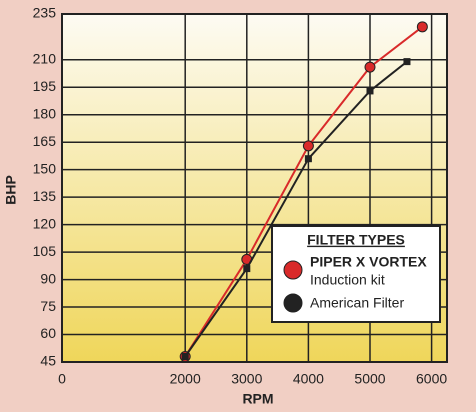 This screenshot has width=476, height=412. Describe the element at coordinates (45, 251) in the screenshot. I see `y-tick-label: 105` at that location.